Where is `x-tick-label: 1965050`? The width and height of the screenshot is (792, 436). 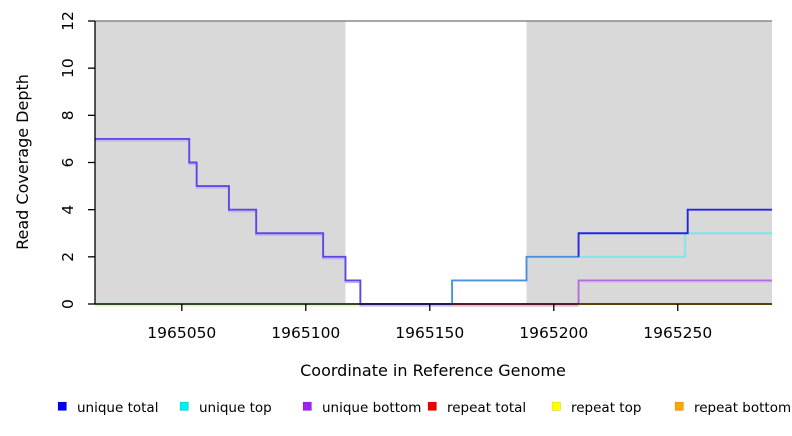
x-tick-label: 1965050 is located at coordinates (181, 333).